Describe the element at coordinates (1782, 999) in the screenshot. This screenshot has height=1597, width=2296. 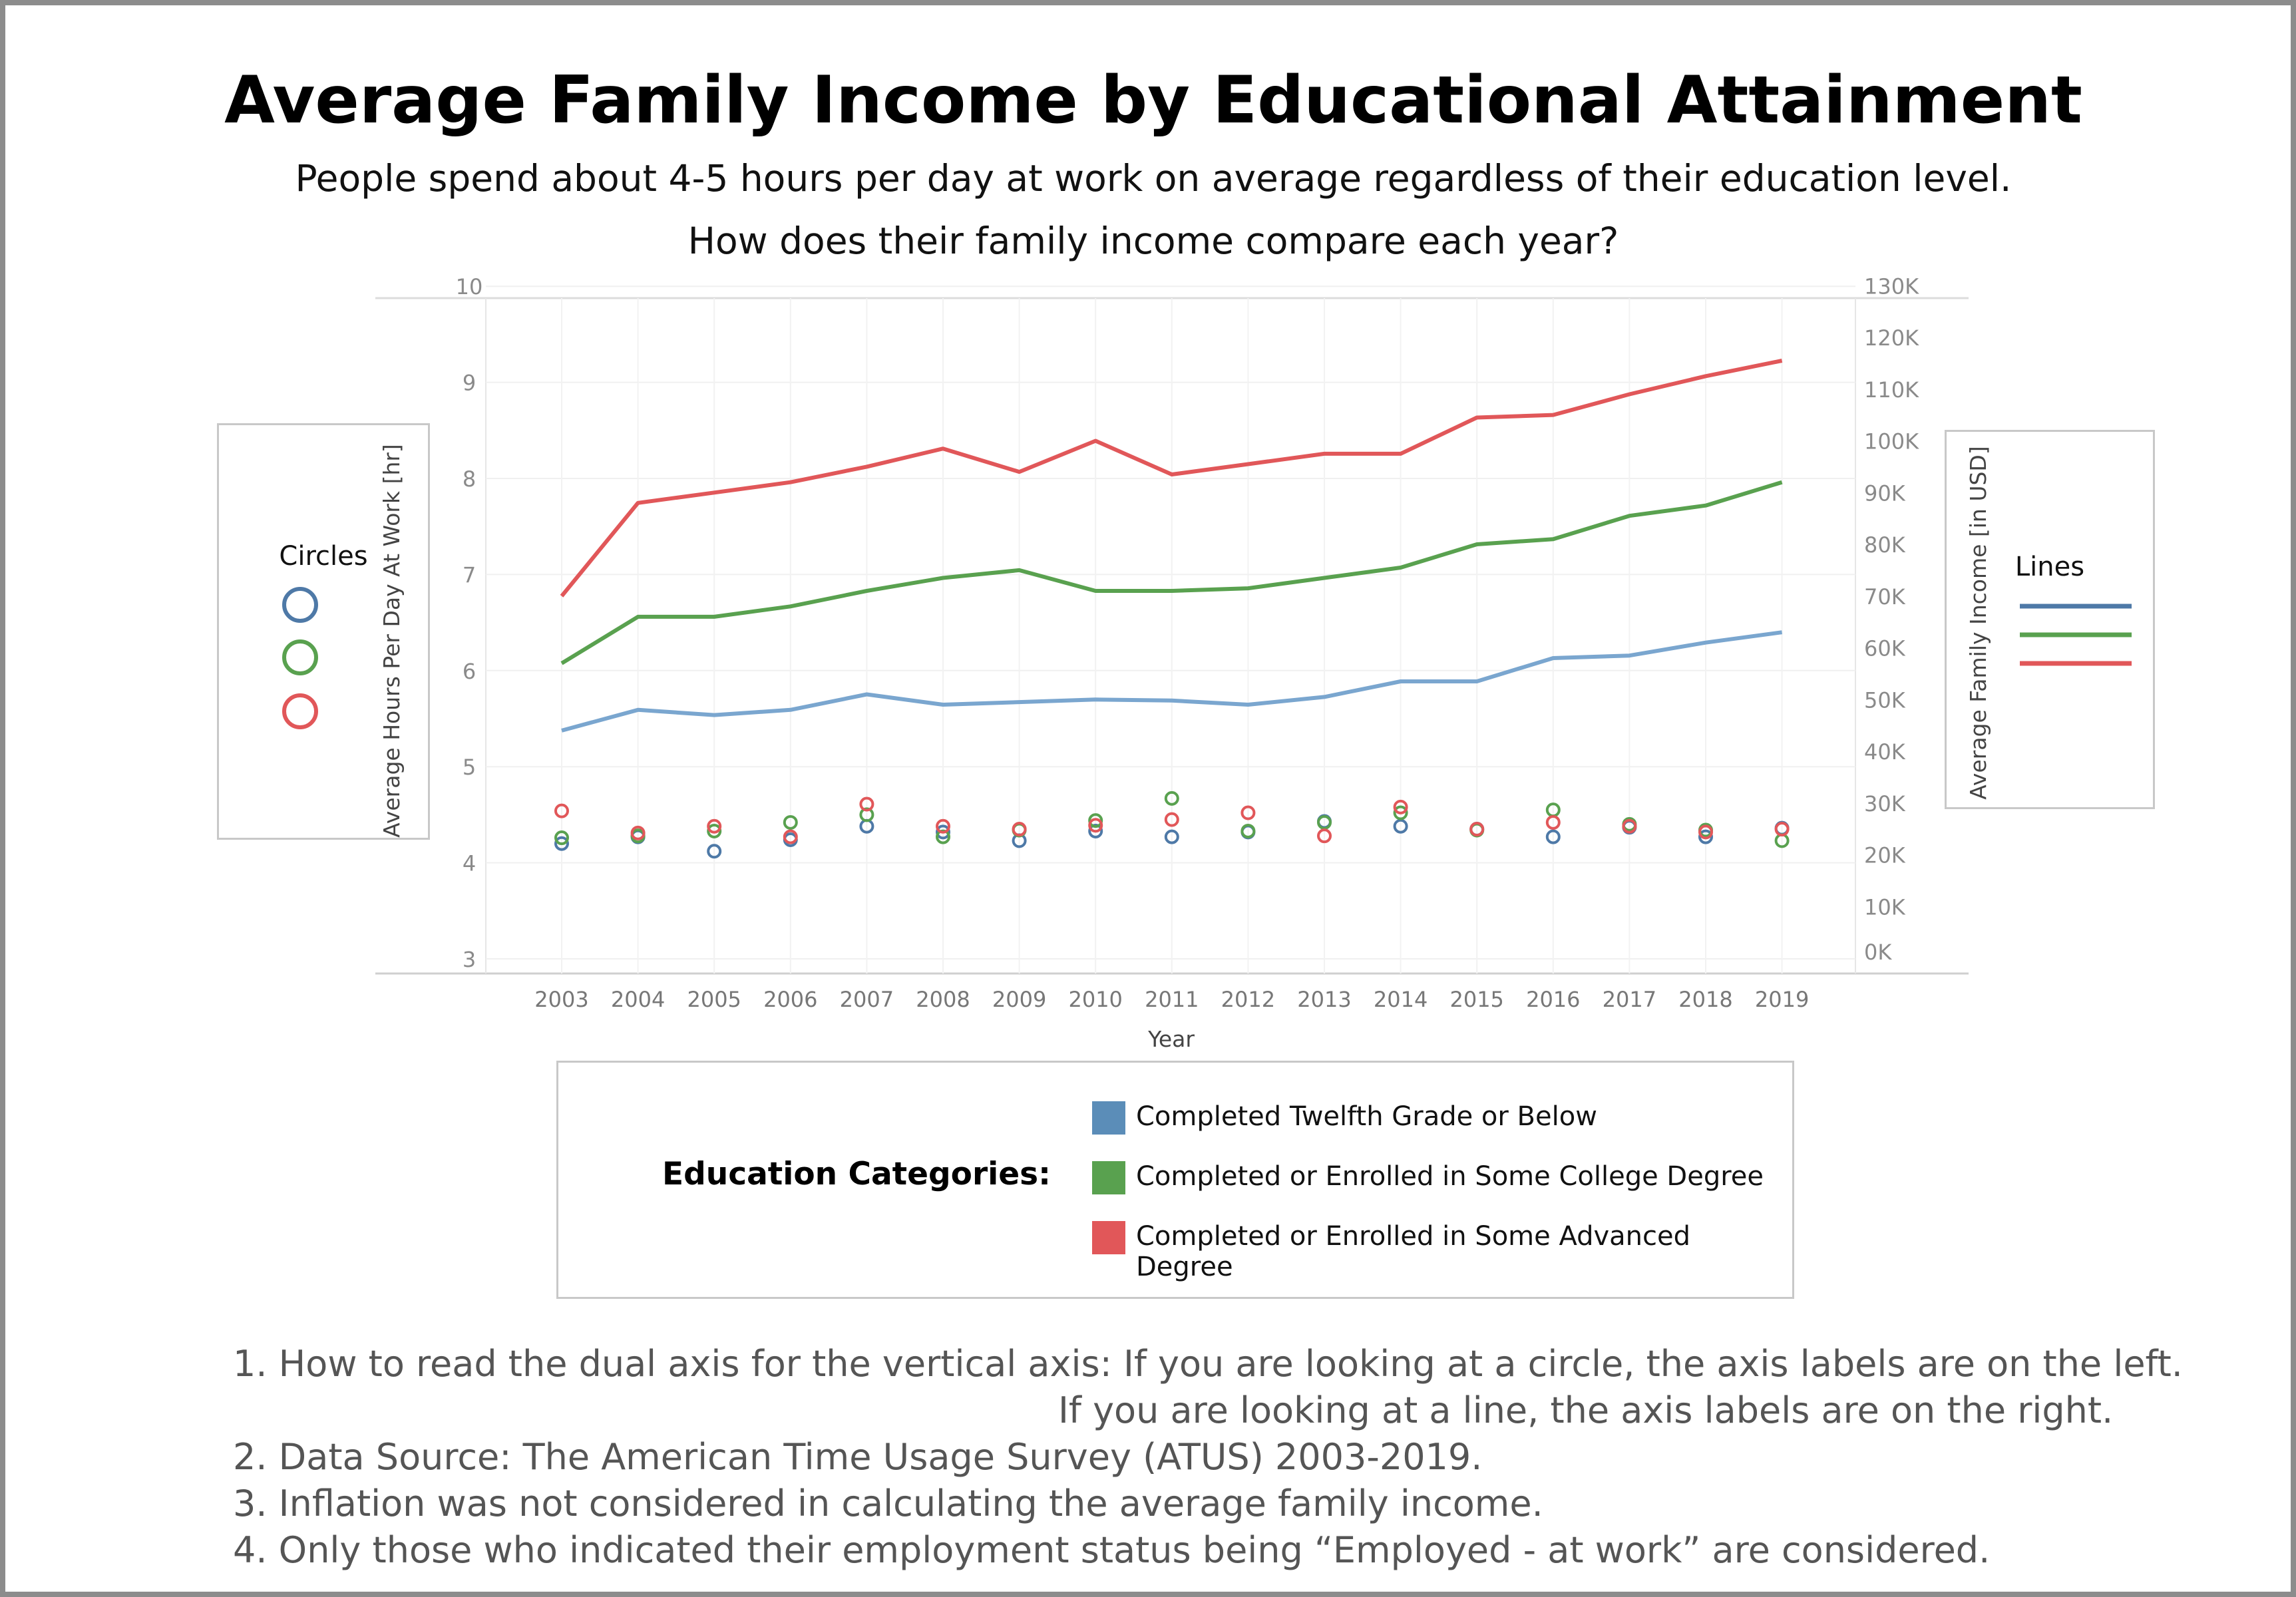
I see `x-tick-label: 2019` at that location.